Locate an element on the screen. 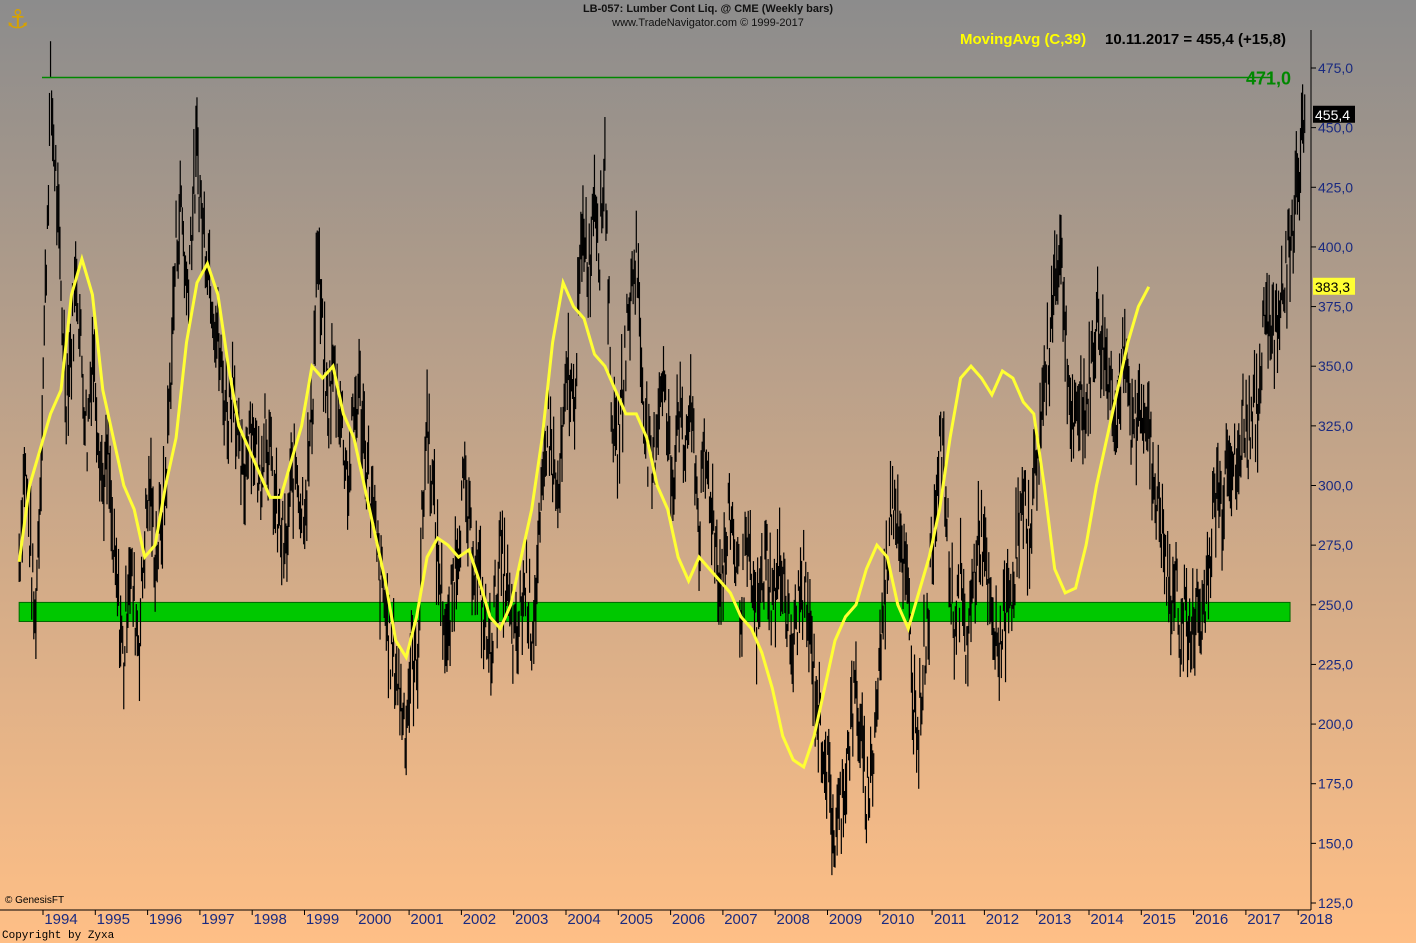 Image resolution: width=1416 pixels, height=943 pixels. x-tick-label: 2010 is located at coordinates (897, 919).